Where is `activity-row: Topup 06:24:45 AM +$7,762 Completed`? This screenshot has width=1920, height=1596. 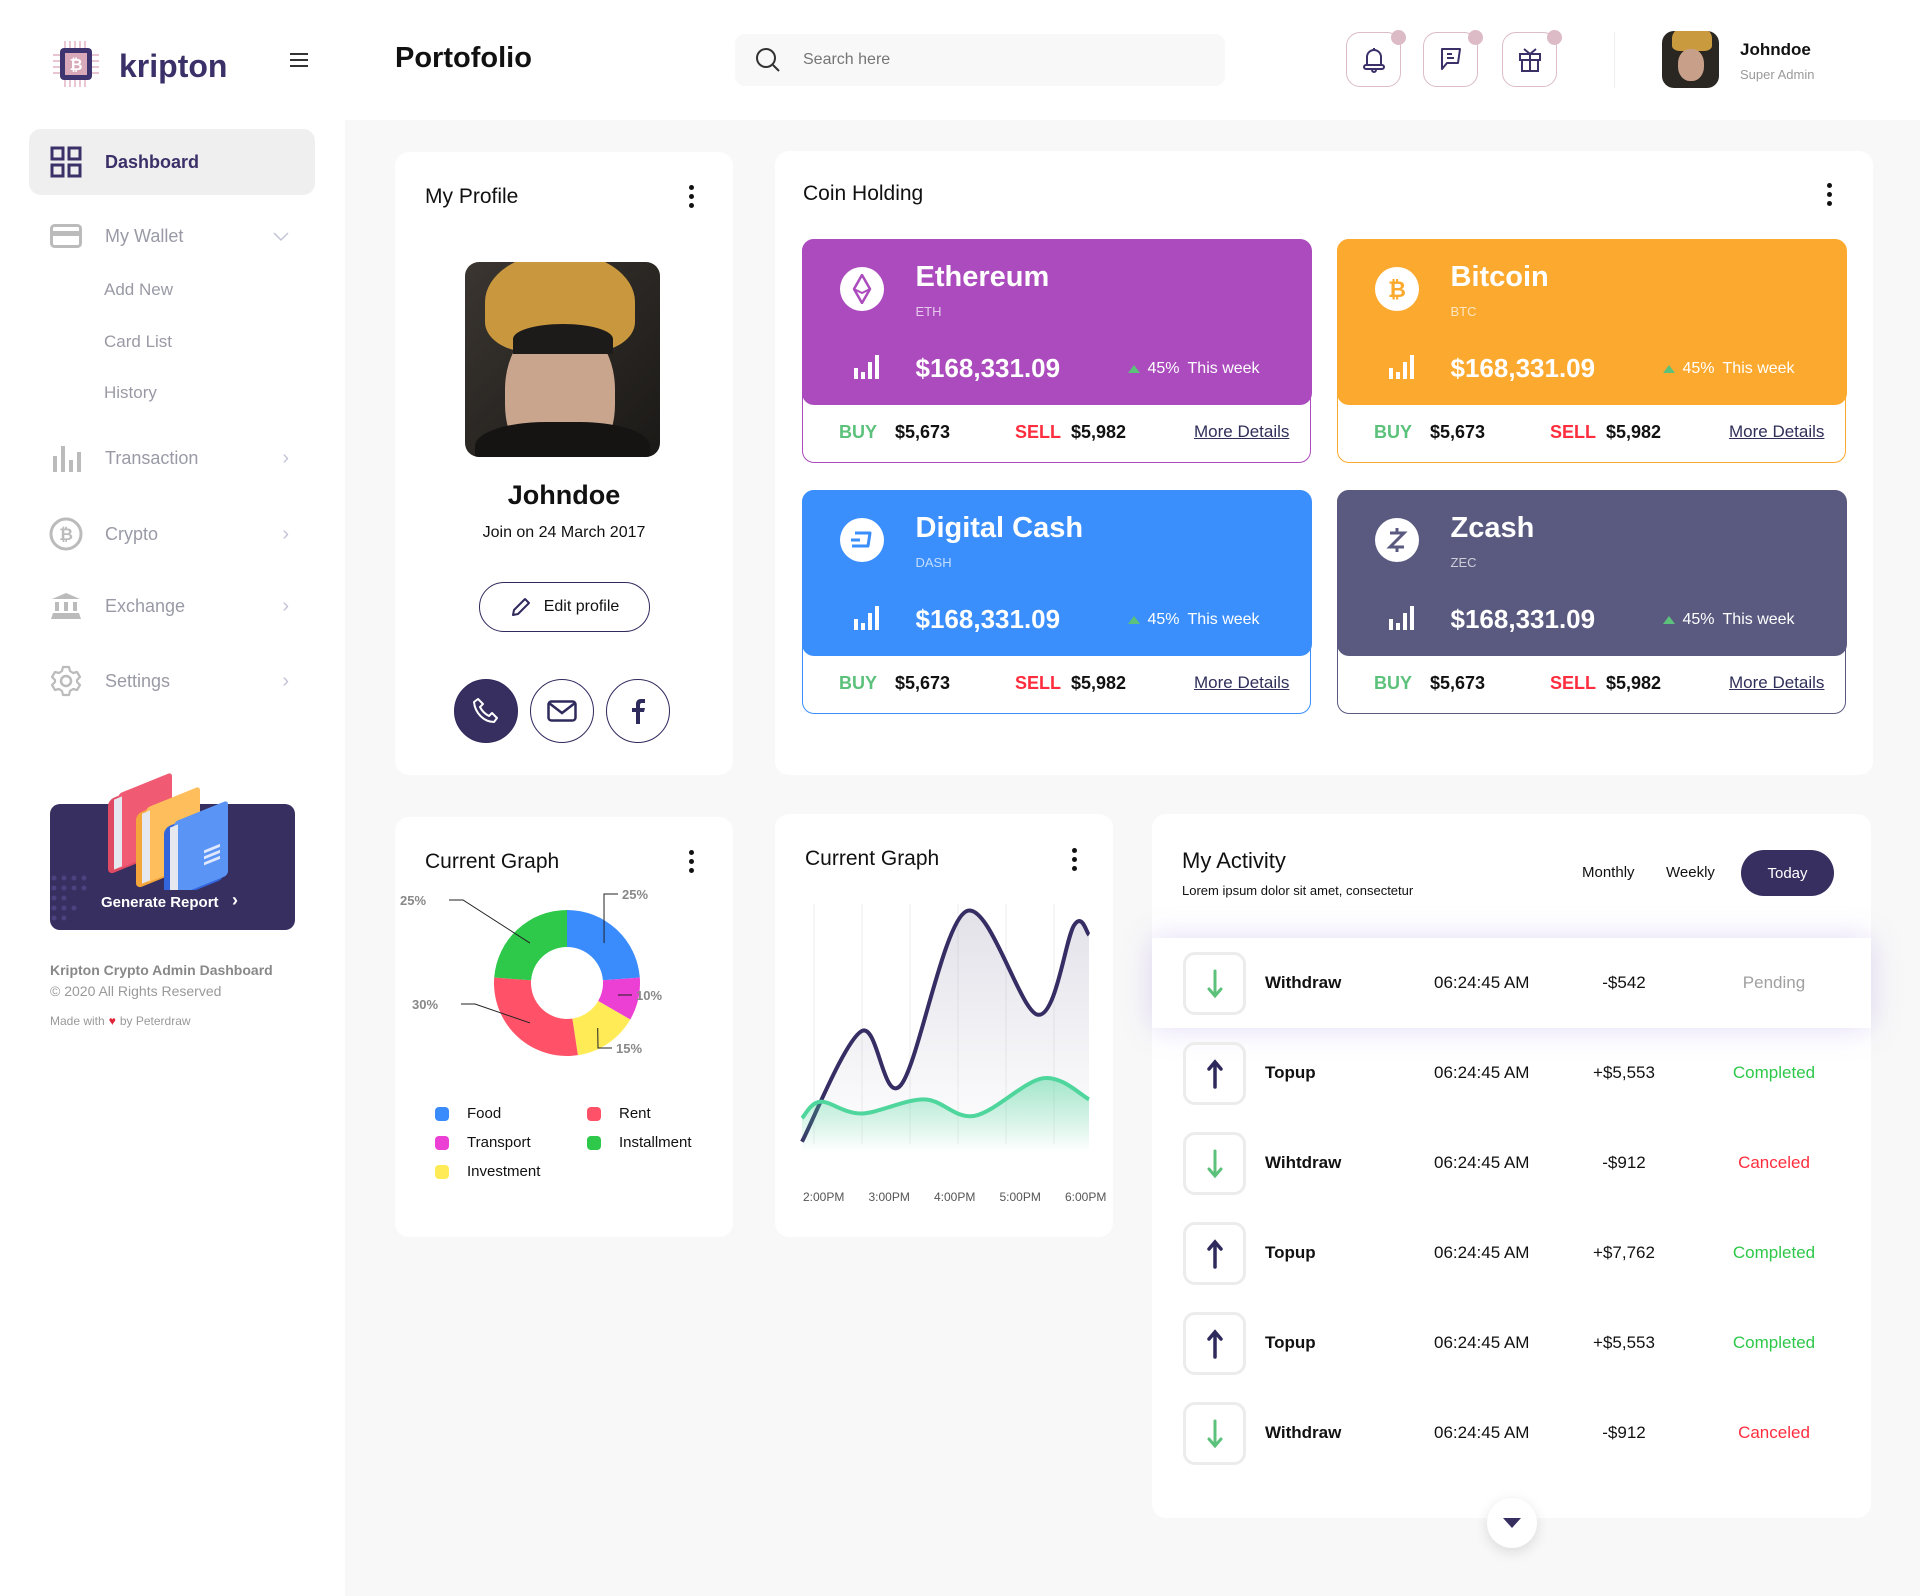 activity-row: Topup 06:24:45 AM +$7,762 Completed is located at coordinates (1511, 1253).